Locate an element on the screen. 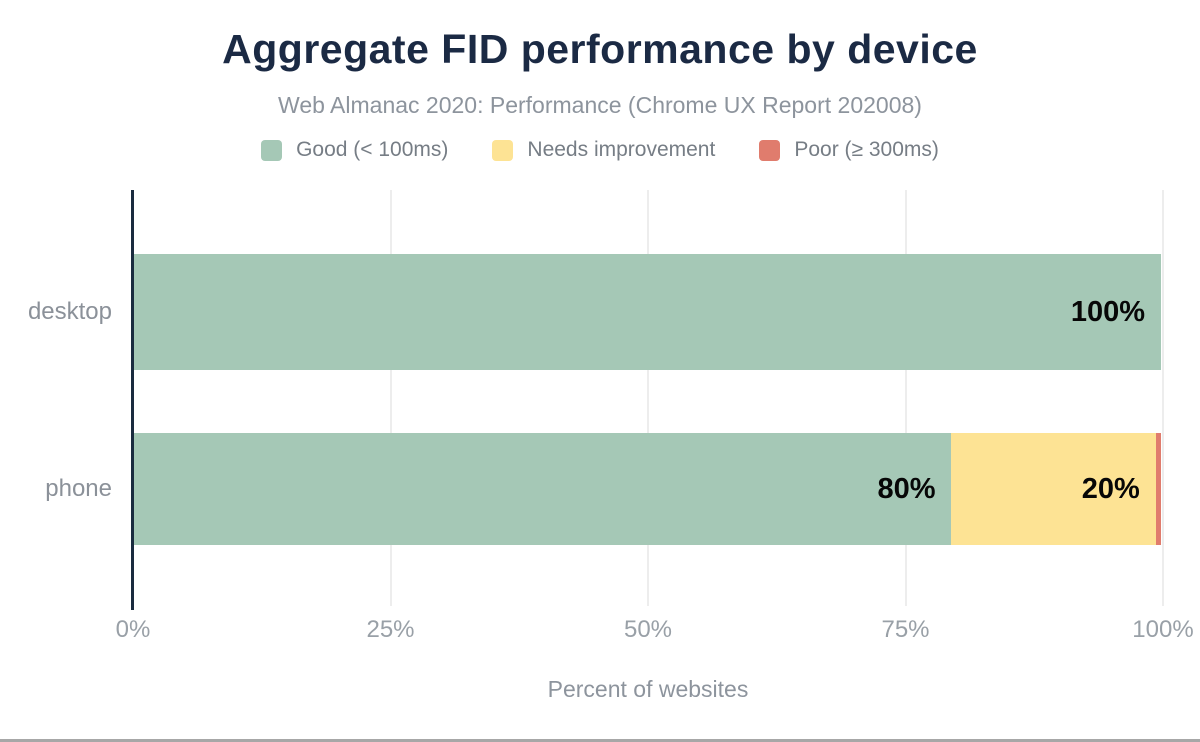 The image size is (1200, 742). x-tick-label: 25% is located at coordinates (390, 629).